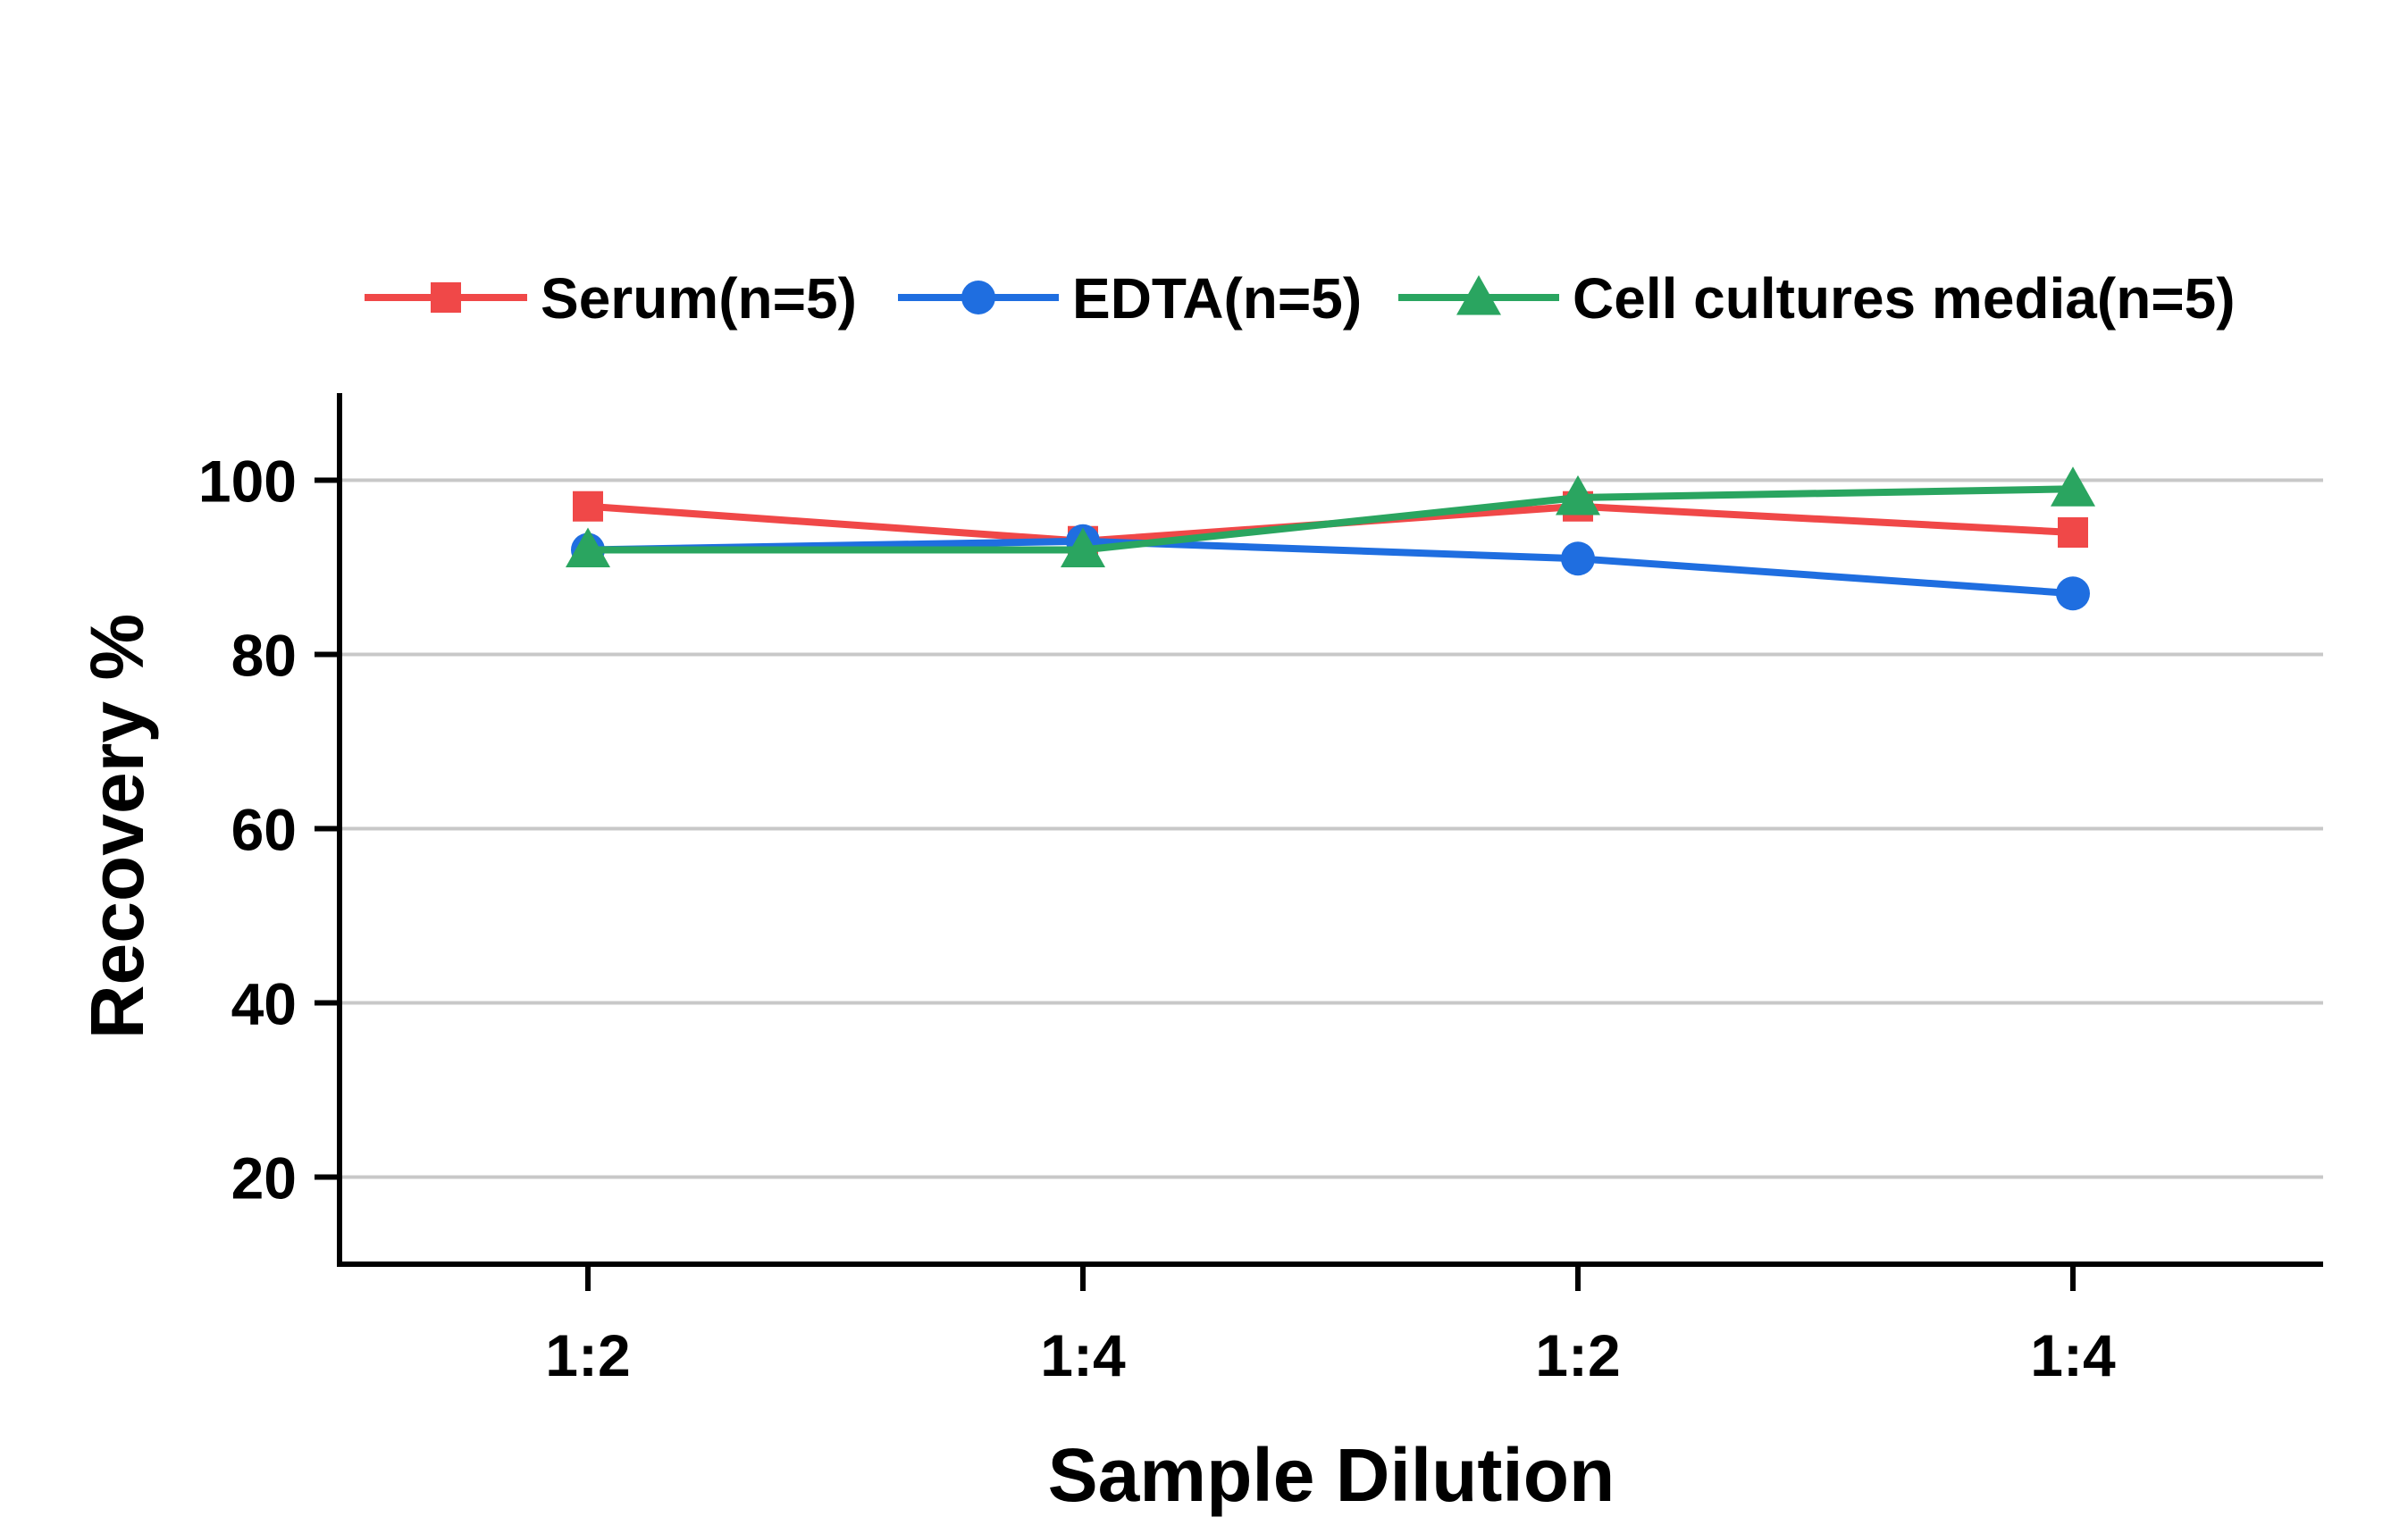  I want to click on y-axis-ticks: 20 40 60 80 100, so click(269, 829).